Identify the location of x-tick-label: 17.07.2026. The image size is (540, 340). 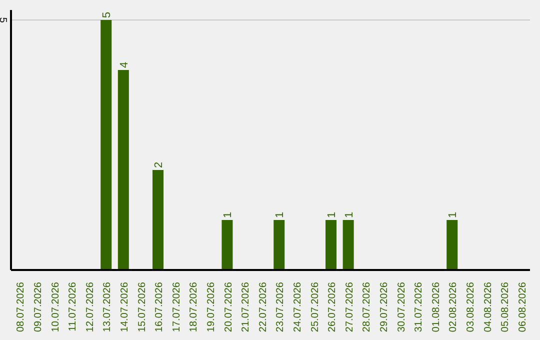
(176, 307).